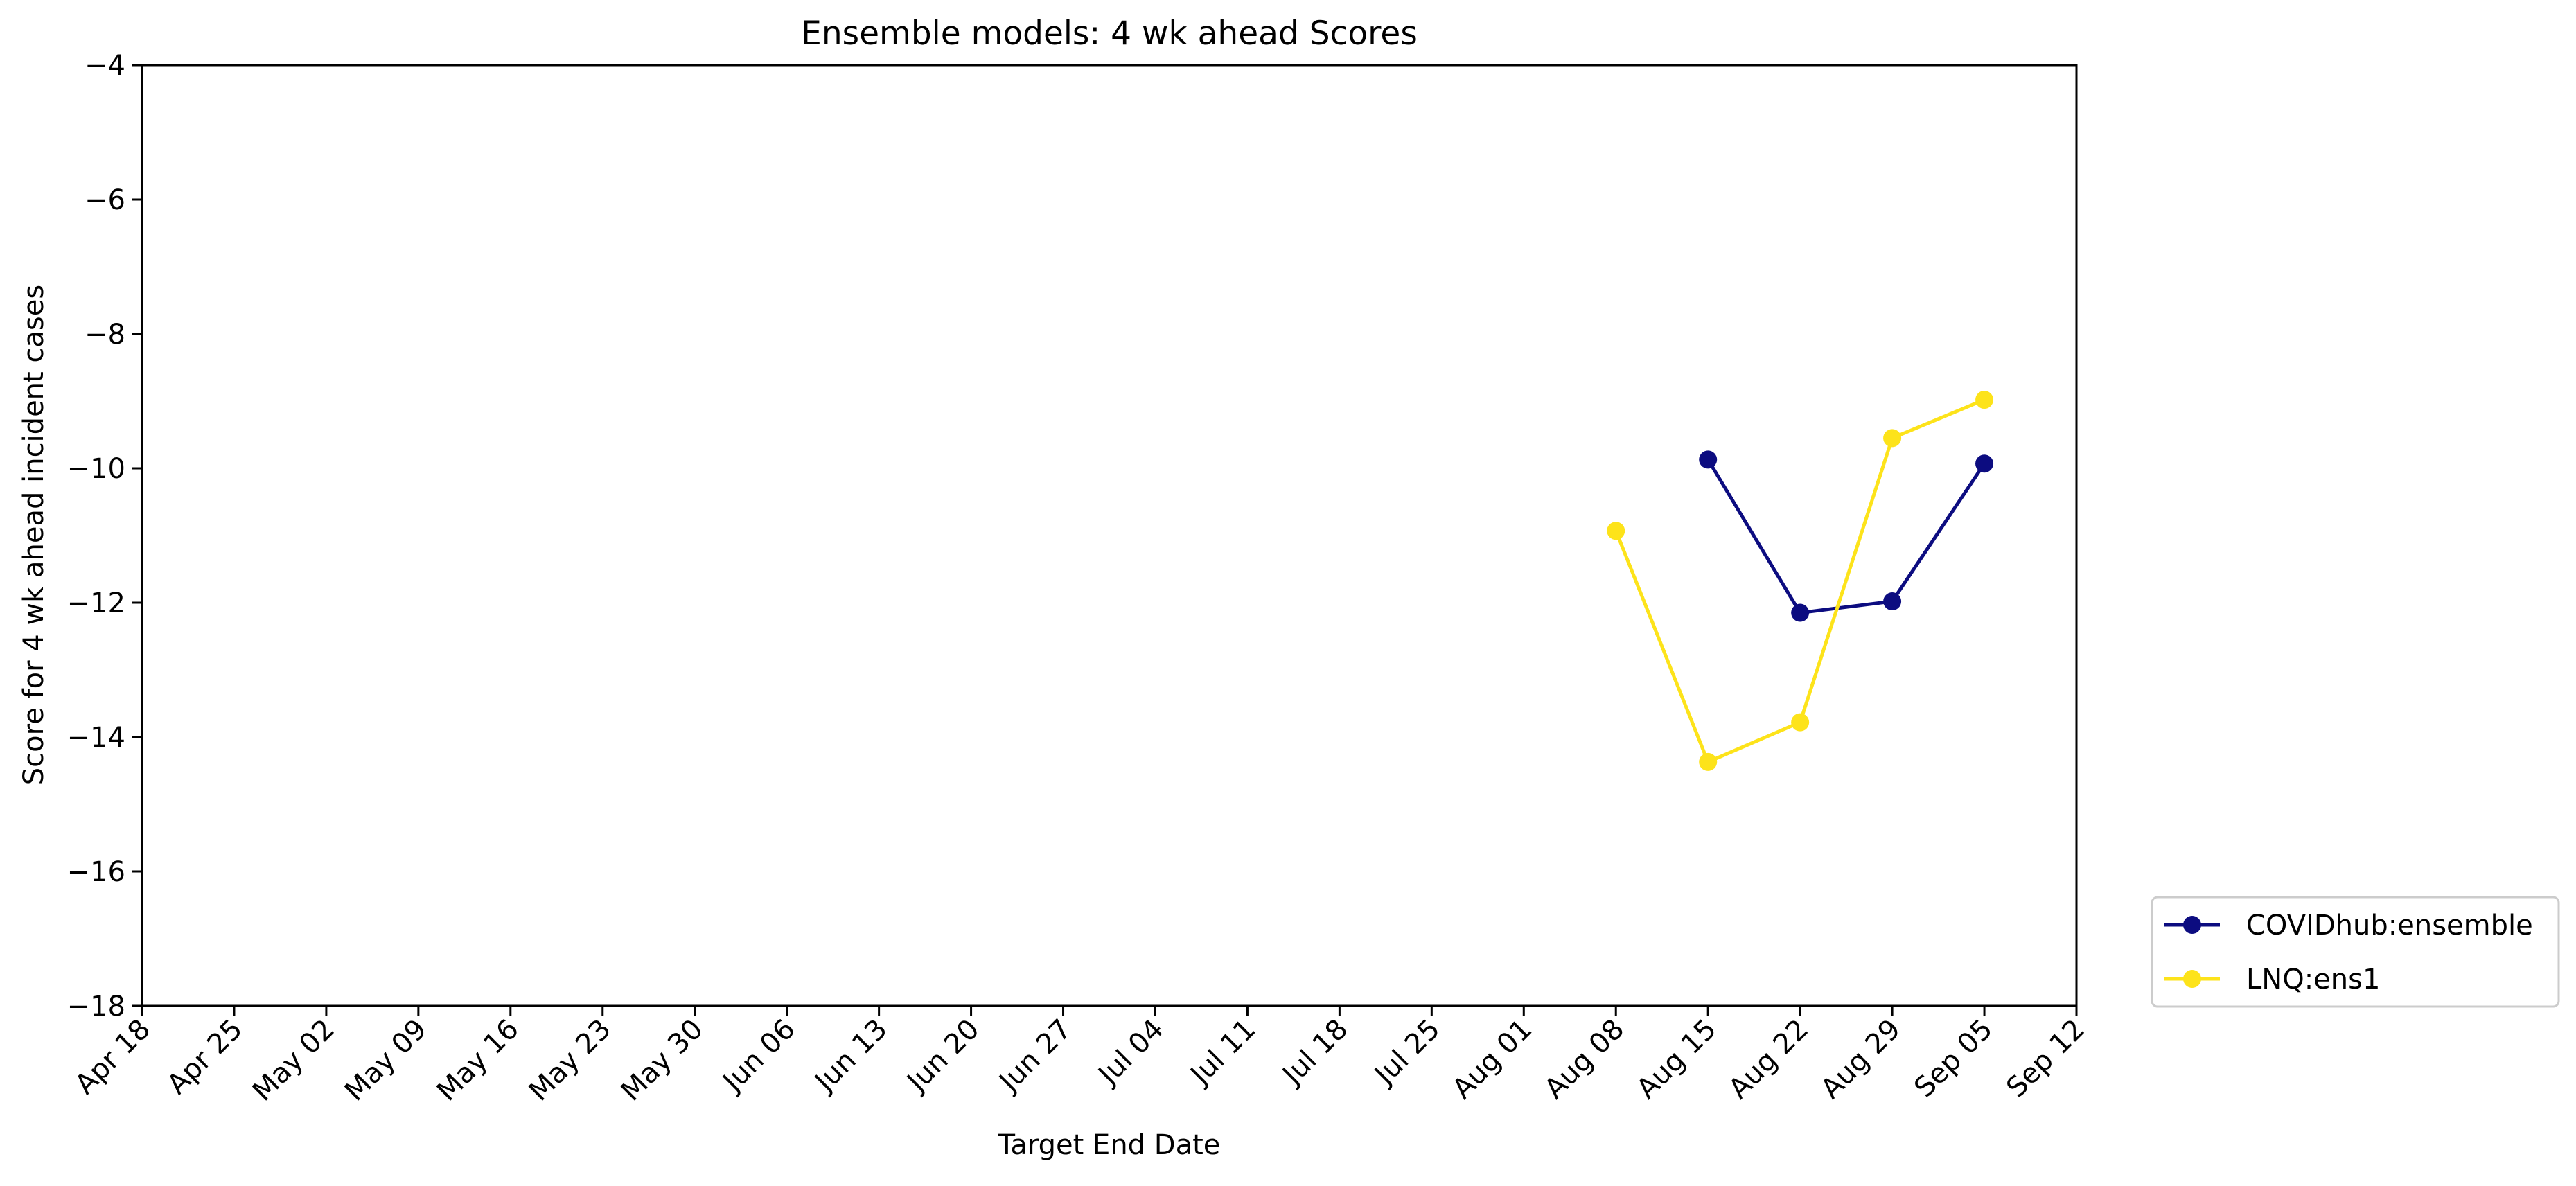 This screenshot has height=1186, width=2576. I want to click on x-tick-label: Apr 18, so click(113, 1057).